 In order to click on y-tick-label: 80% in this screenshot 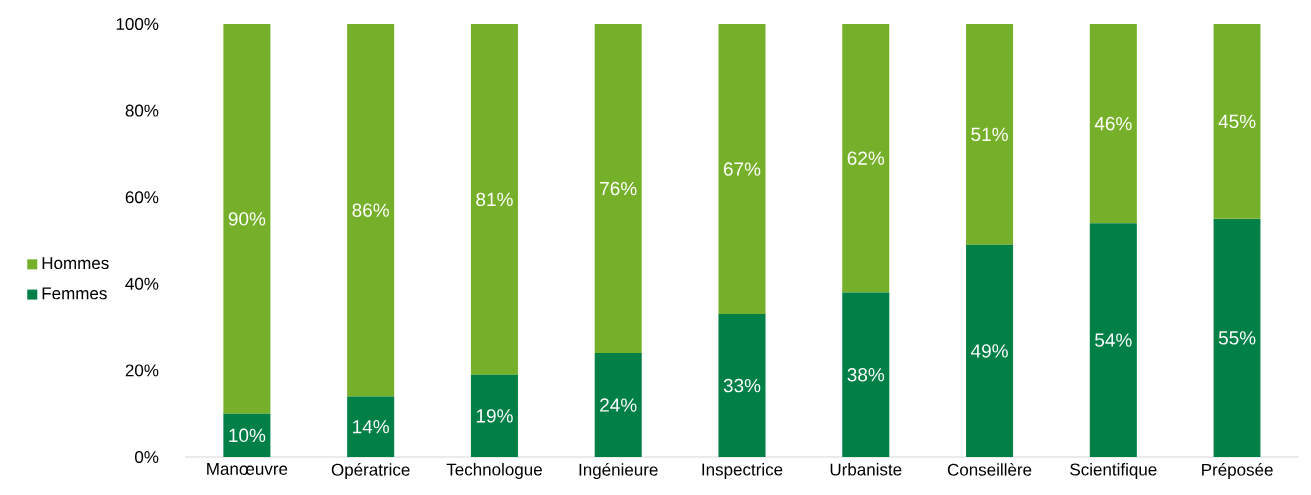, I will do `click(142, 110)`.